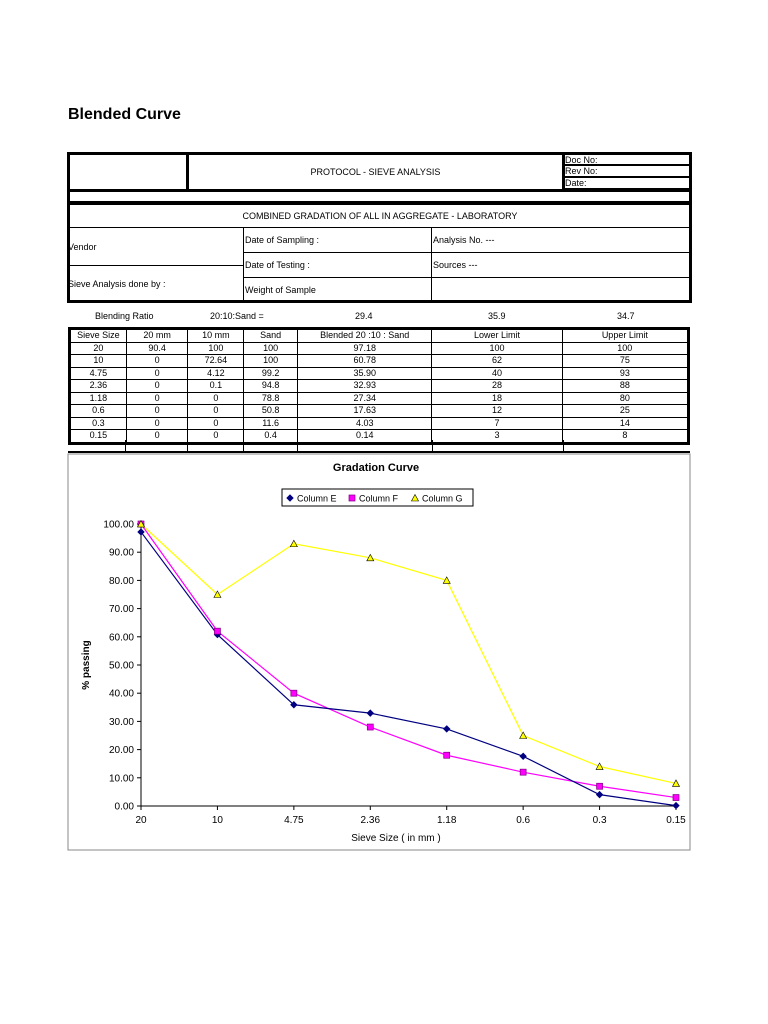 The width and height of the screenshot is (768, 1024). What do you see at coordinates (627, 171) in the screenshot?
I see `rev-no: Rev No:` at bounding box center [627, 171].